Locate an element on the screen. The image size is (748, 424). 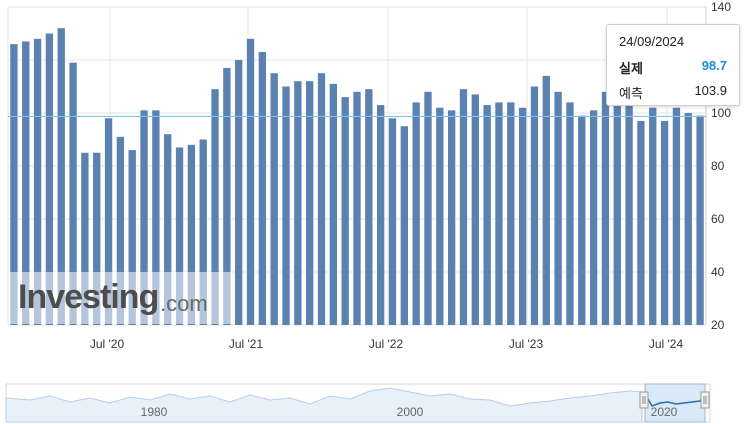
watermark-domain: .com is located at coordinates (184, 303).